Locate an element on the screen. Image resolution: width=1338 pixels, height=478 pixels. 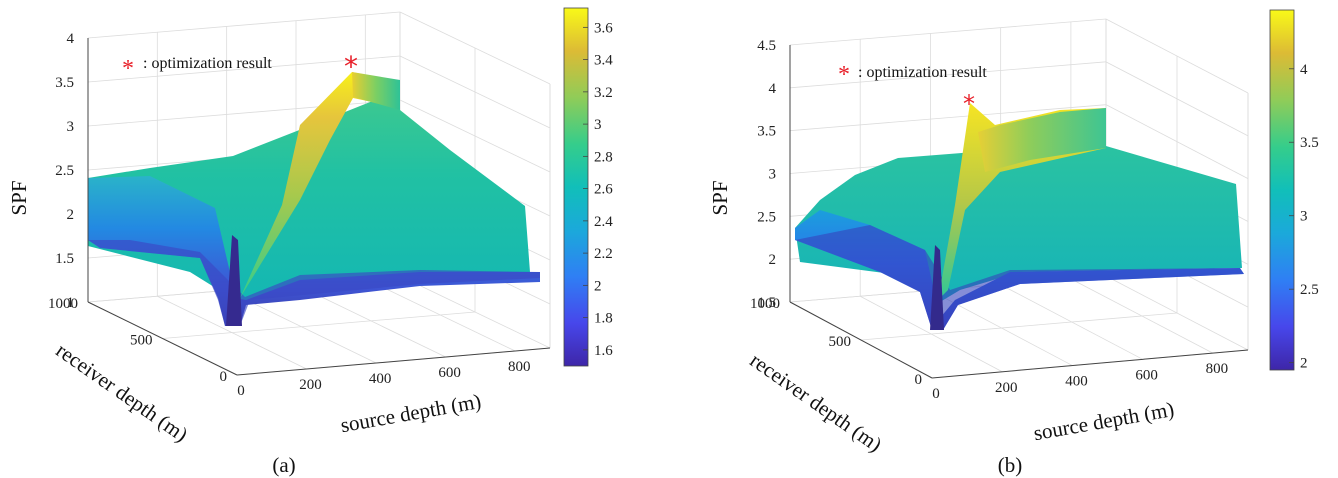
colorbar-tick-label: 2.4 is located at coordinates (603, 222).